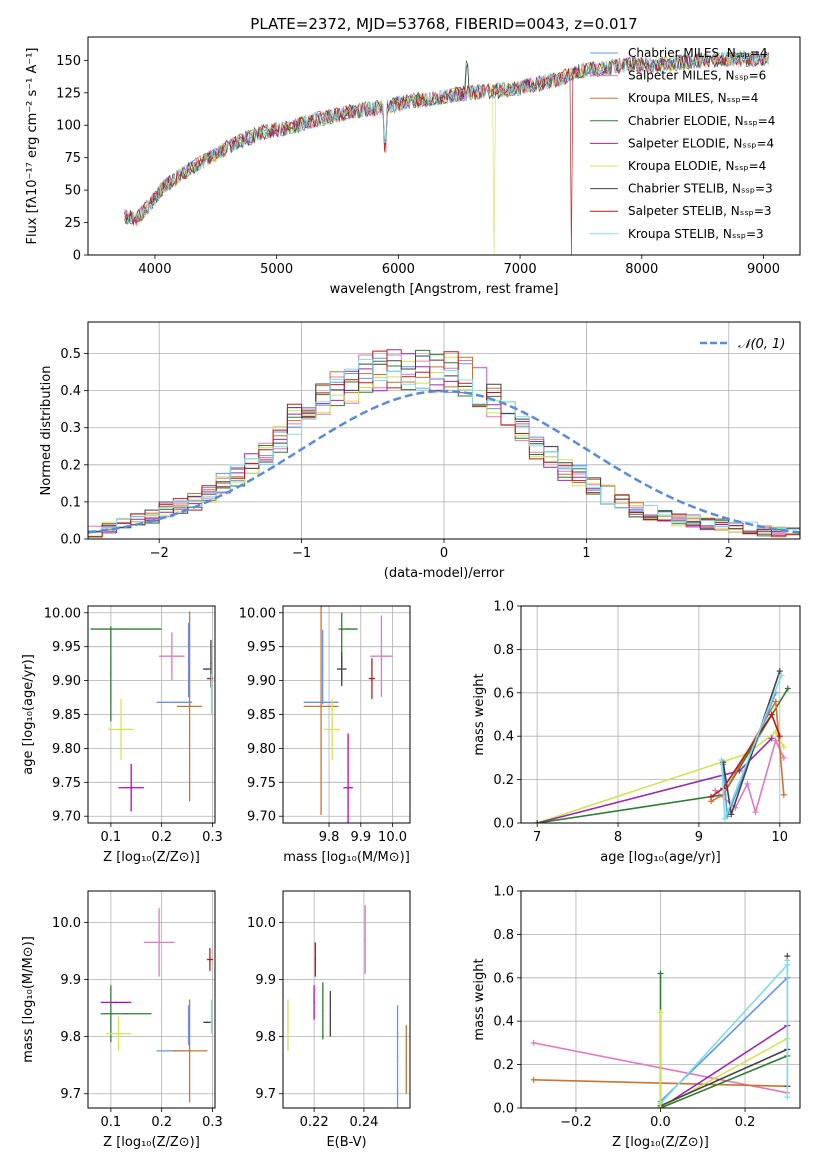 This screenshot has height=1170, width=819. Describe the element at coordinates (444, 461) in the screenshot. I see `normal-curve` at that location.